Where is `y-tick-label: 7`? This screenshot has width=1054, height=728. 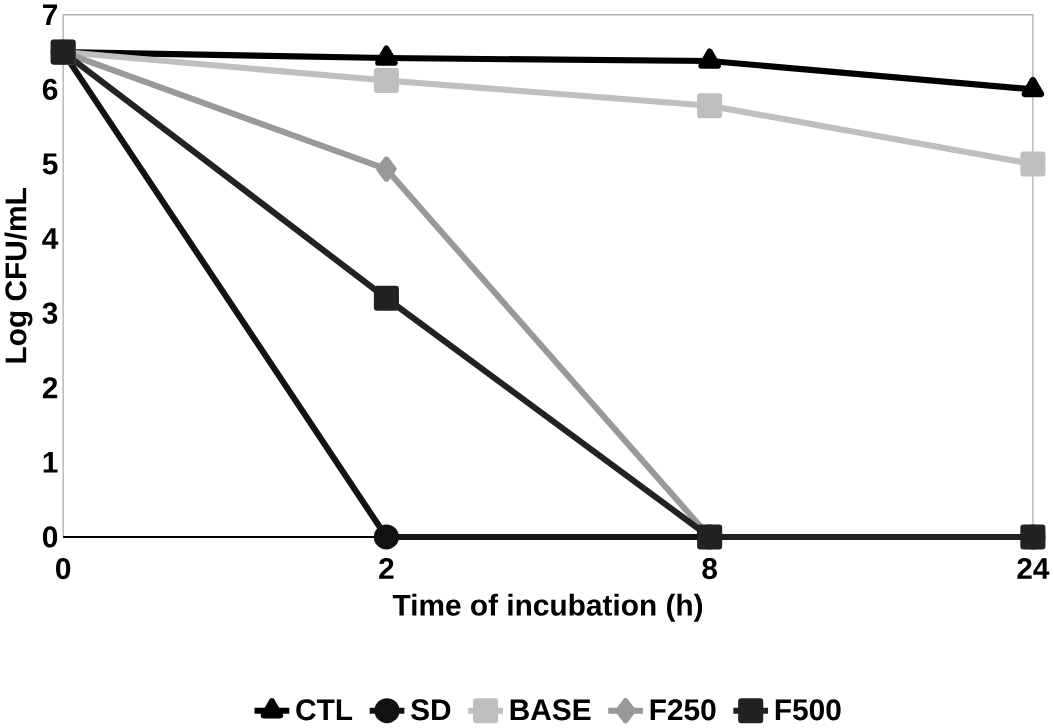 y-tick-label: 7 is located at coordinates (50, 15).